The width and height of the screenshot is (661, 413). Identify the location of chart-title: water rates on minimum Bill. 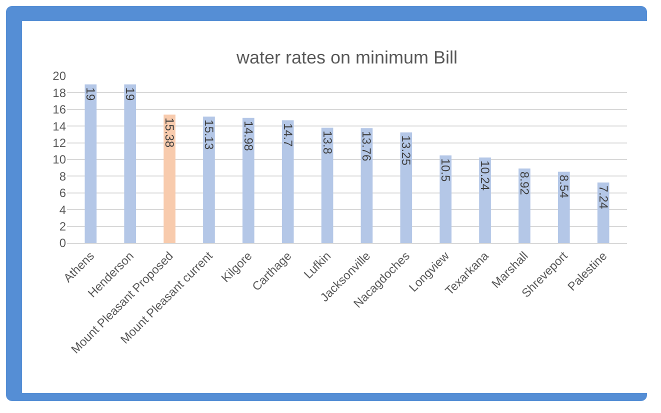
(346, 57).